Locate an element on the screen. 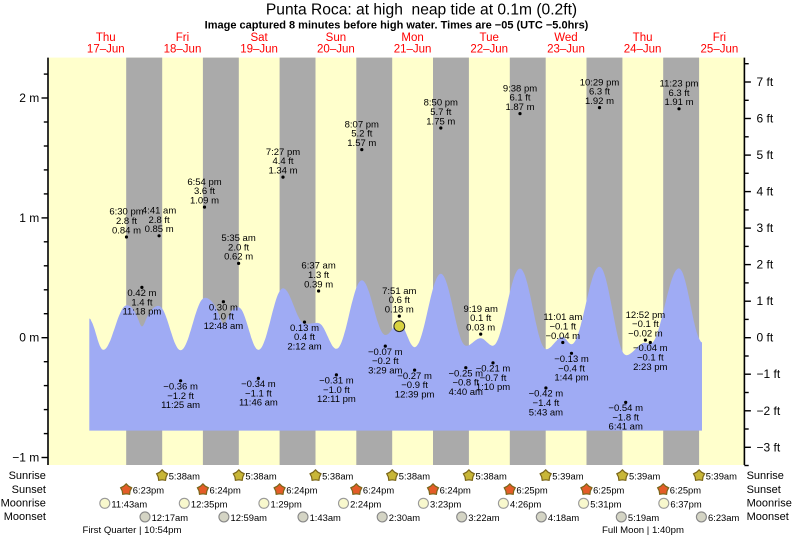 The image size is (793, 544). svg-text: 2:30am is located at coordinates (404, 517).